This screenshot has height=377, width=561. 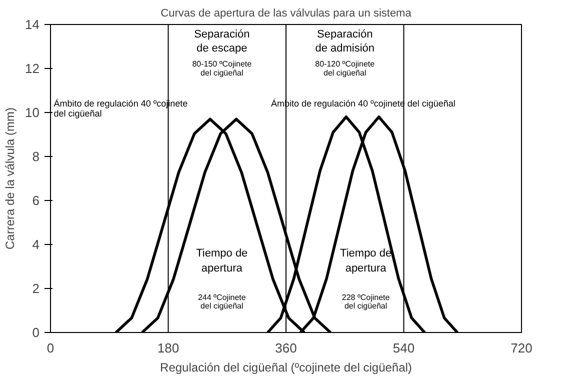 What do you see at coordinates (366, 297) in the screenshot?
I see `annotation: 228 ºCojinete` at bounding box center [366, 297].